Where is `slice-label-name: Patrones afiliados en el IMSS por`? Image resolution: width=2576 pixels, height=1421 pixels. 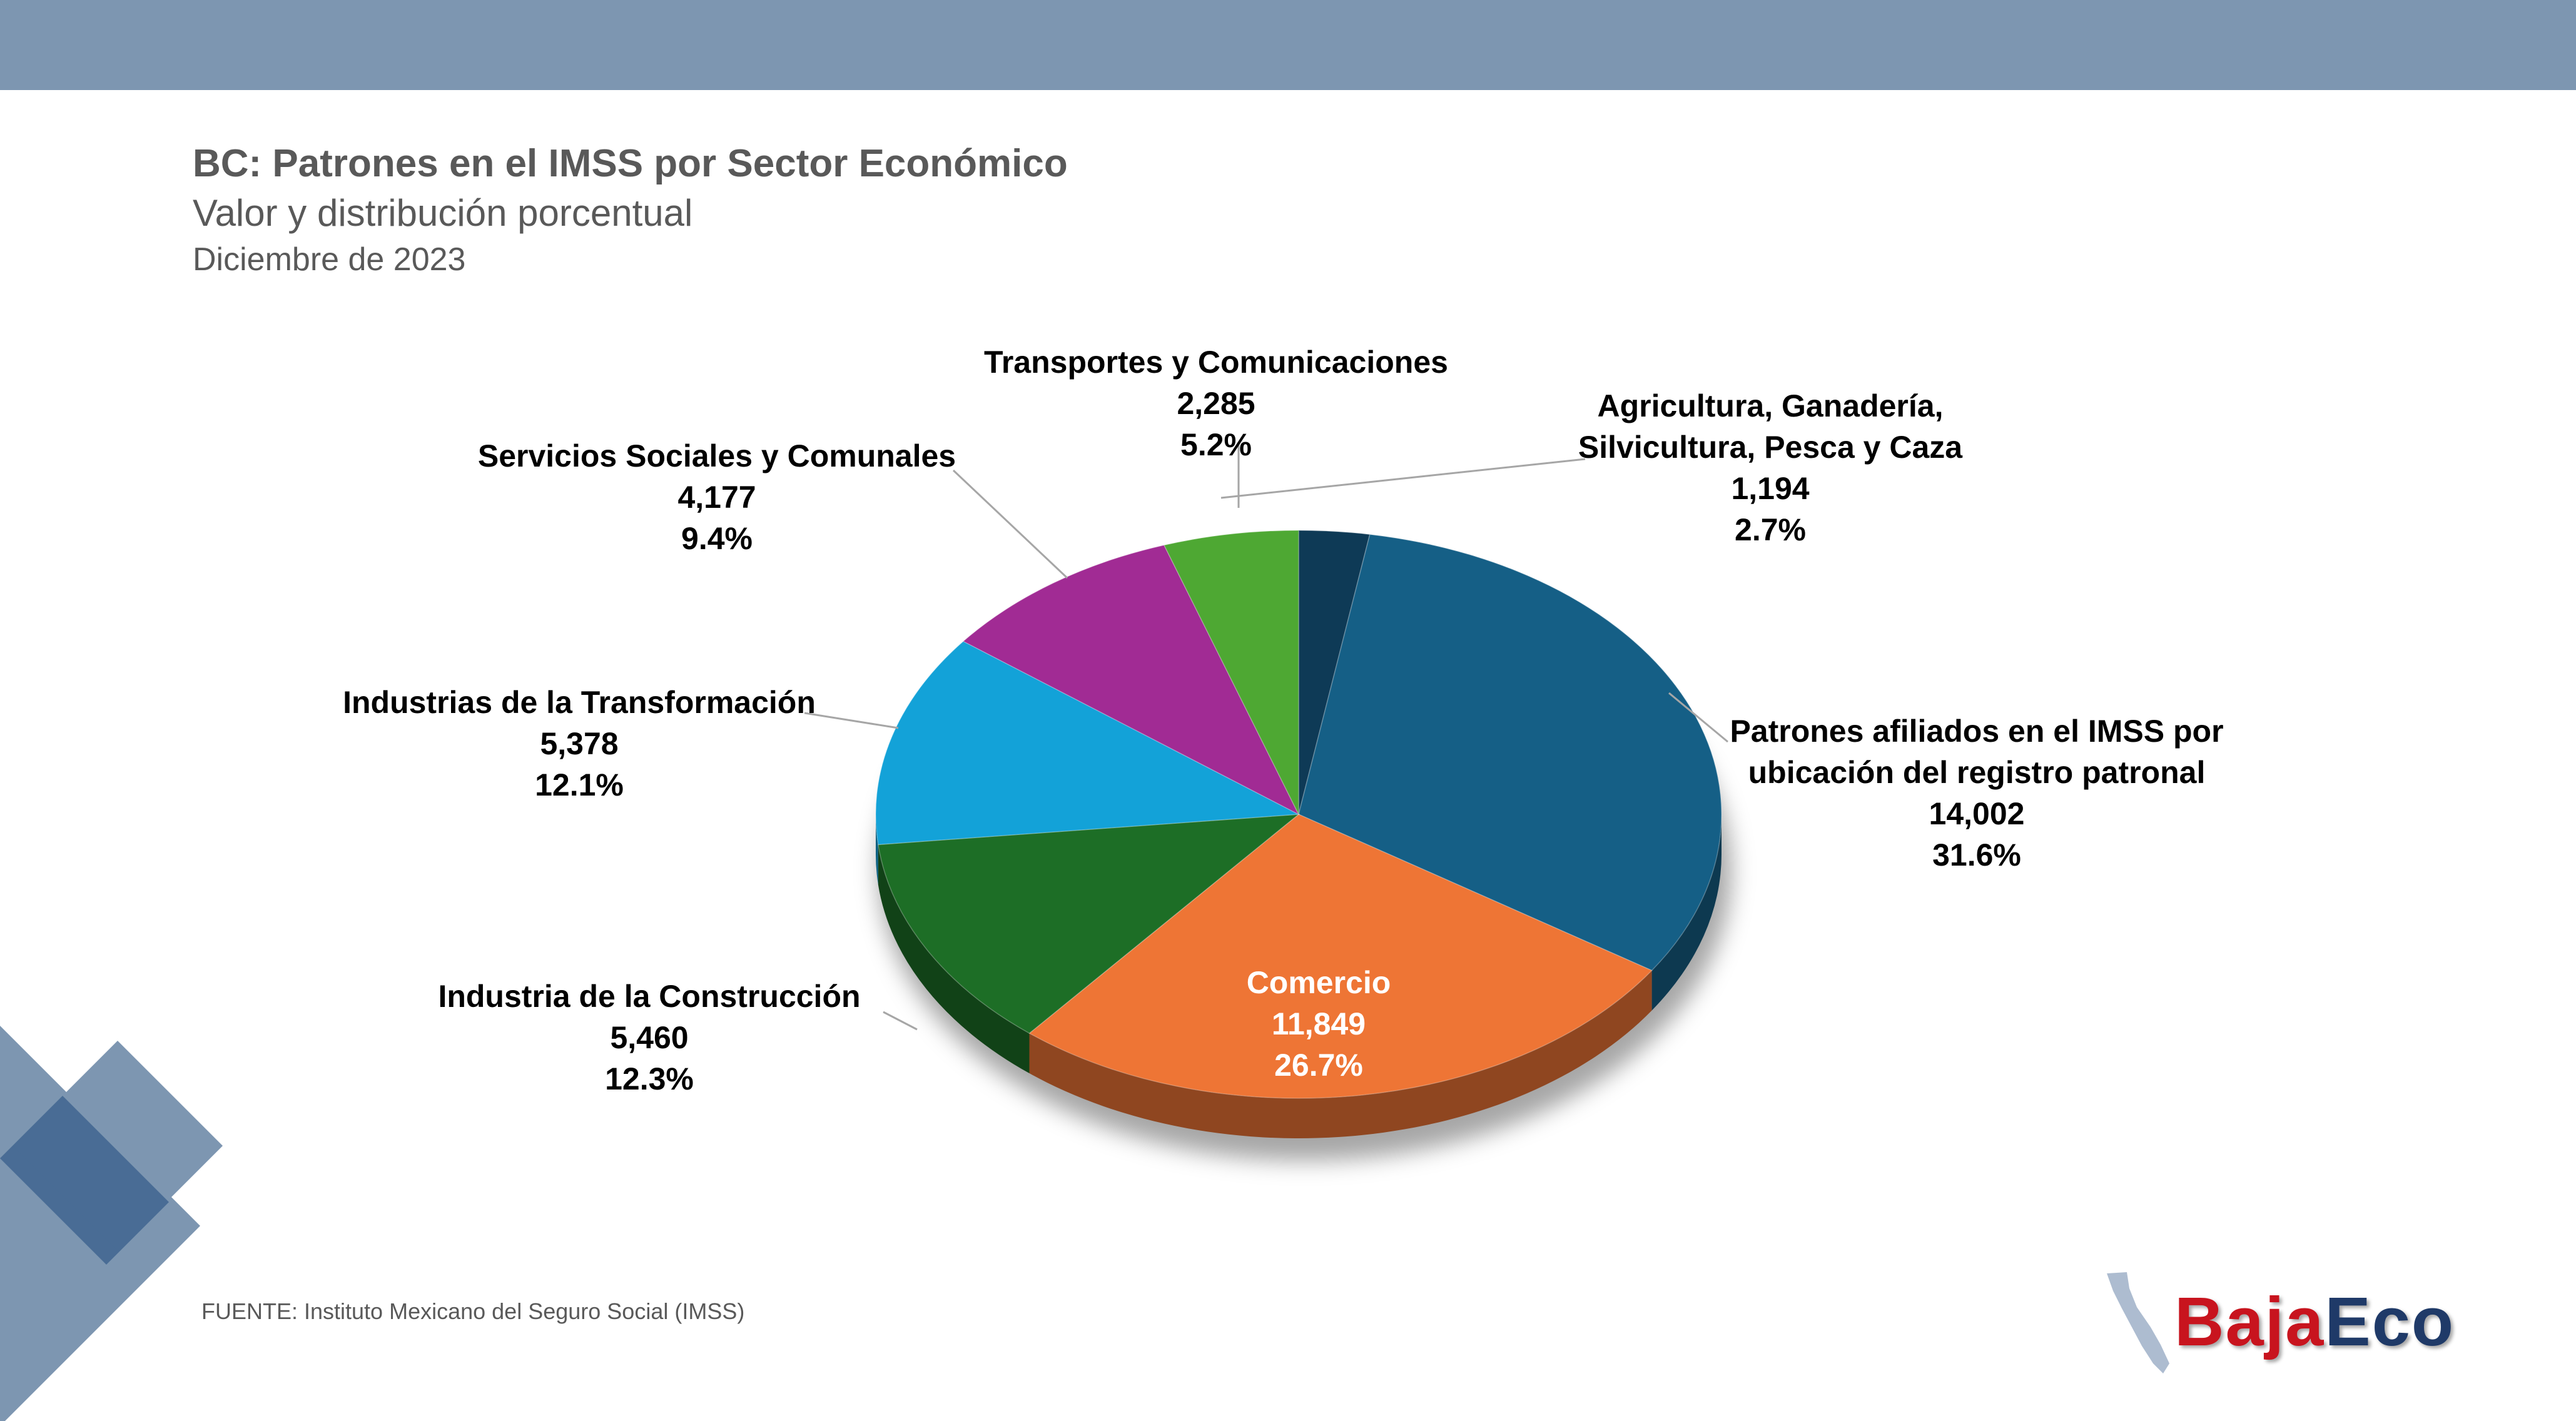 slice-label-name: Patrones afiliados en el IMSS por is located at coordinates (1976, 731).